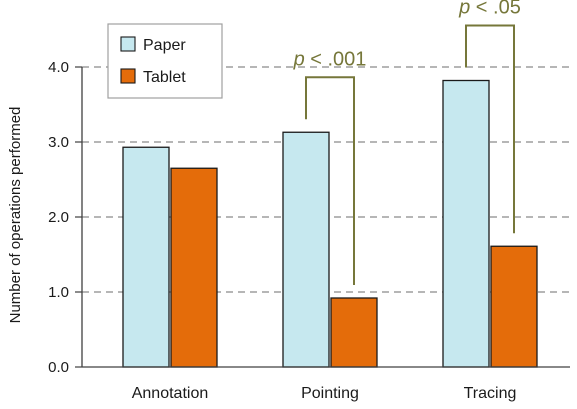 This screenshot has width=577, height=409. I want to click on legend-label-tablet: Tablet, so click(164, 77).